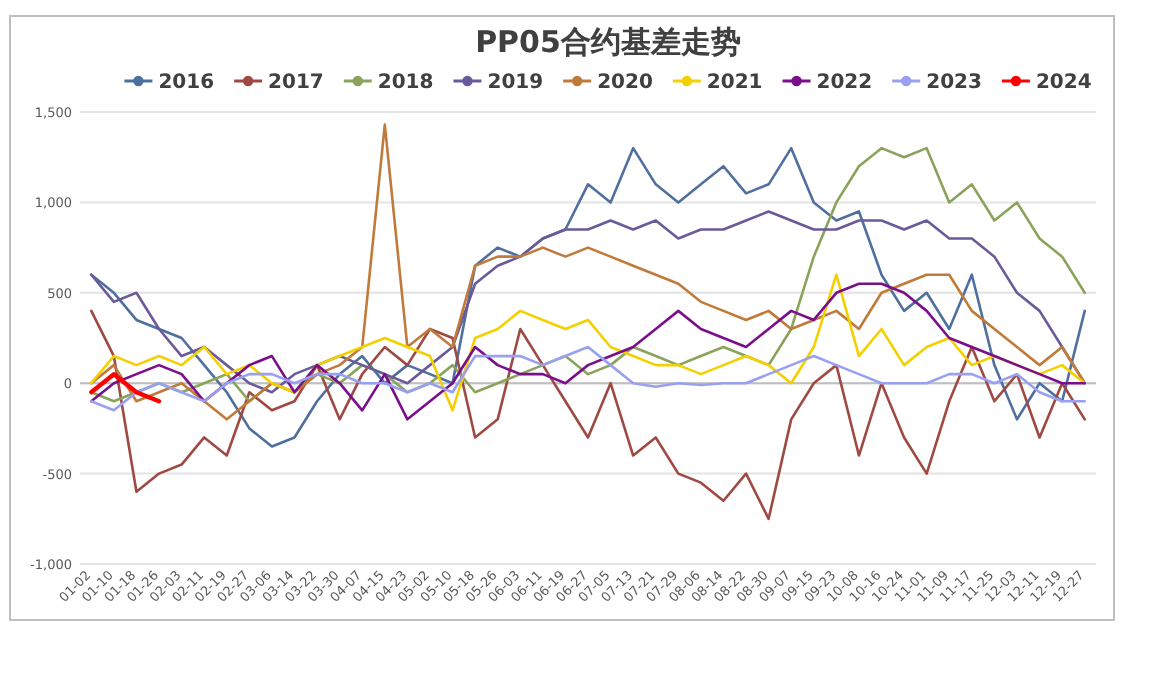 The image size is (1150, 674). Describe the element at coordinates (608, 42) in the screenshot. I see `chart-title: PP05合约基差走势` at that location.